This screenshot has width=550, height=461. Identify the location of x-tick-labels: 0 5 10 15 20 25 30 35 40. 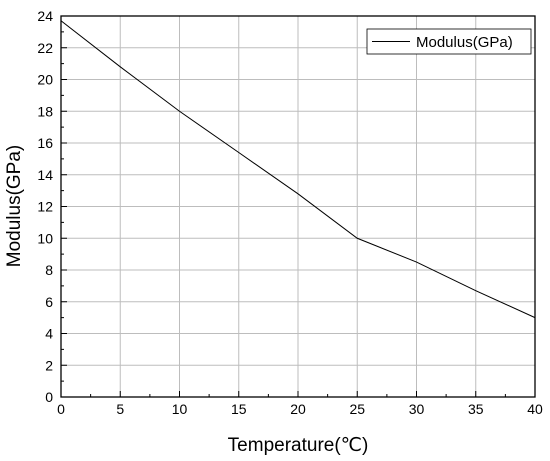
(300, 409).